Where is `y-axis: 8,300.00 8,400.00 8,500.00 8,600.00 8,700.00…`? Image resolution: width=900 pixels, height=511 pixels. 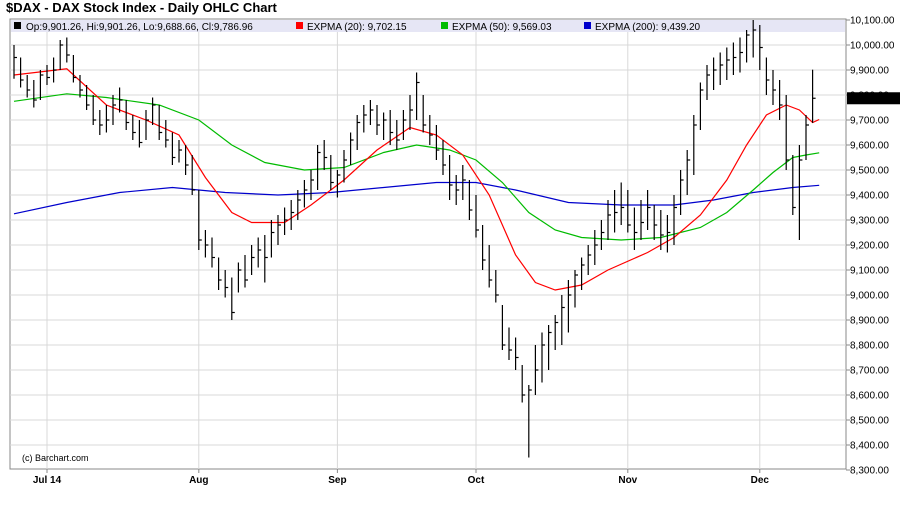 y-axis: 8,300.00 8,400.00 8,500.00 8,600.00 8,700.00… is located at coordinates (870, 246).